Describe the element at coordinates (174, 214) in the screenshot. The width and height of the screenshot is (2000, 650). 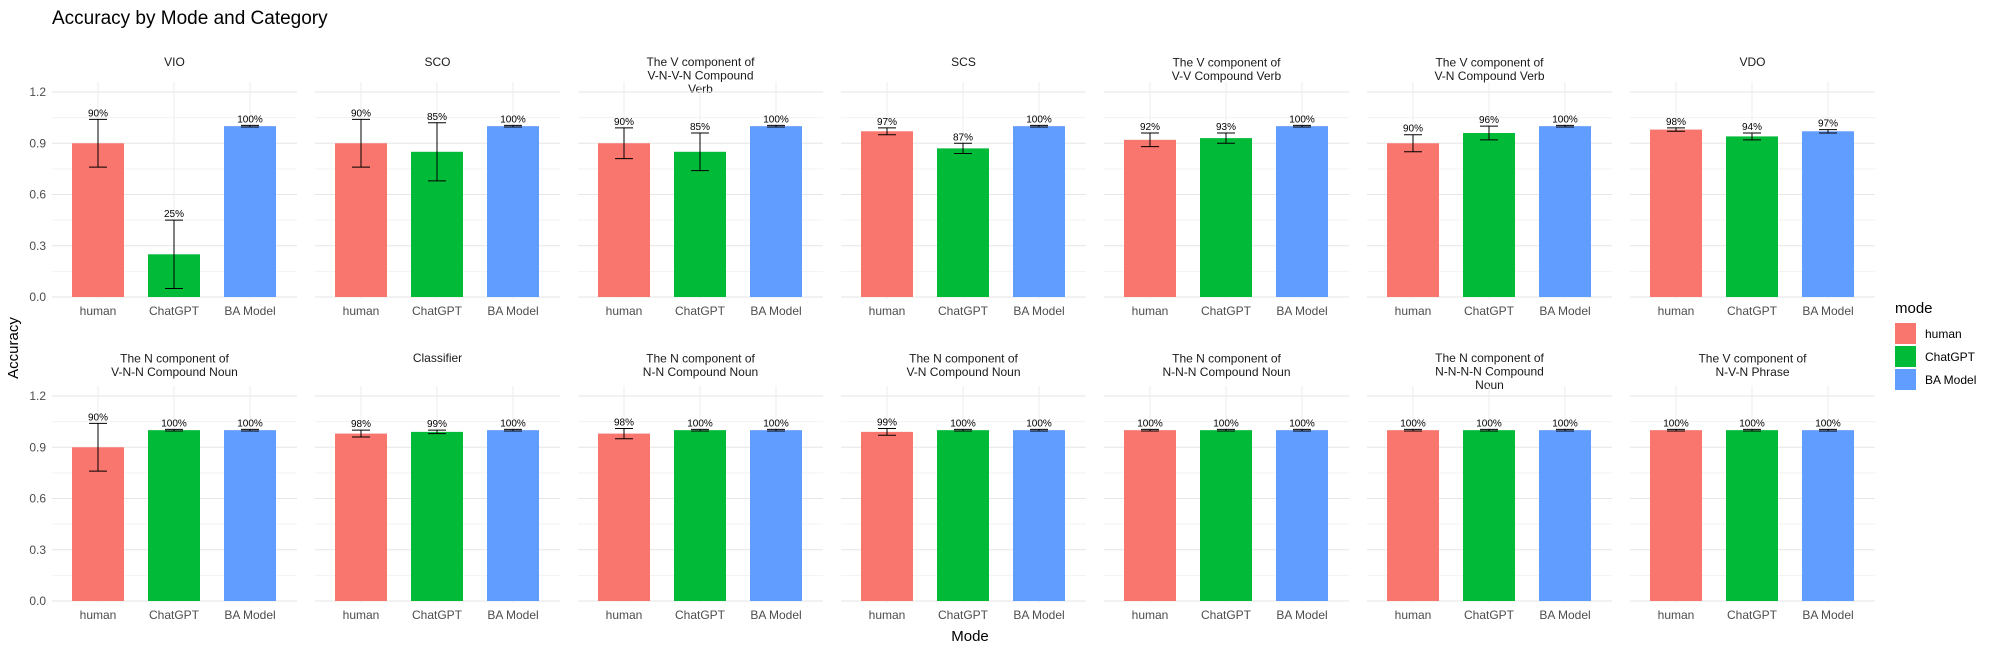
I see `data-label: 25%` at that location.